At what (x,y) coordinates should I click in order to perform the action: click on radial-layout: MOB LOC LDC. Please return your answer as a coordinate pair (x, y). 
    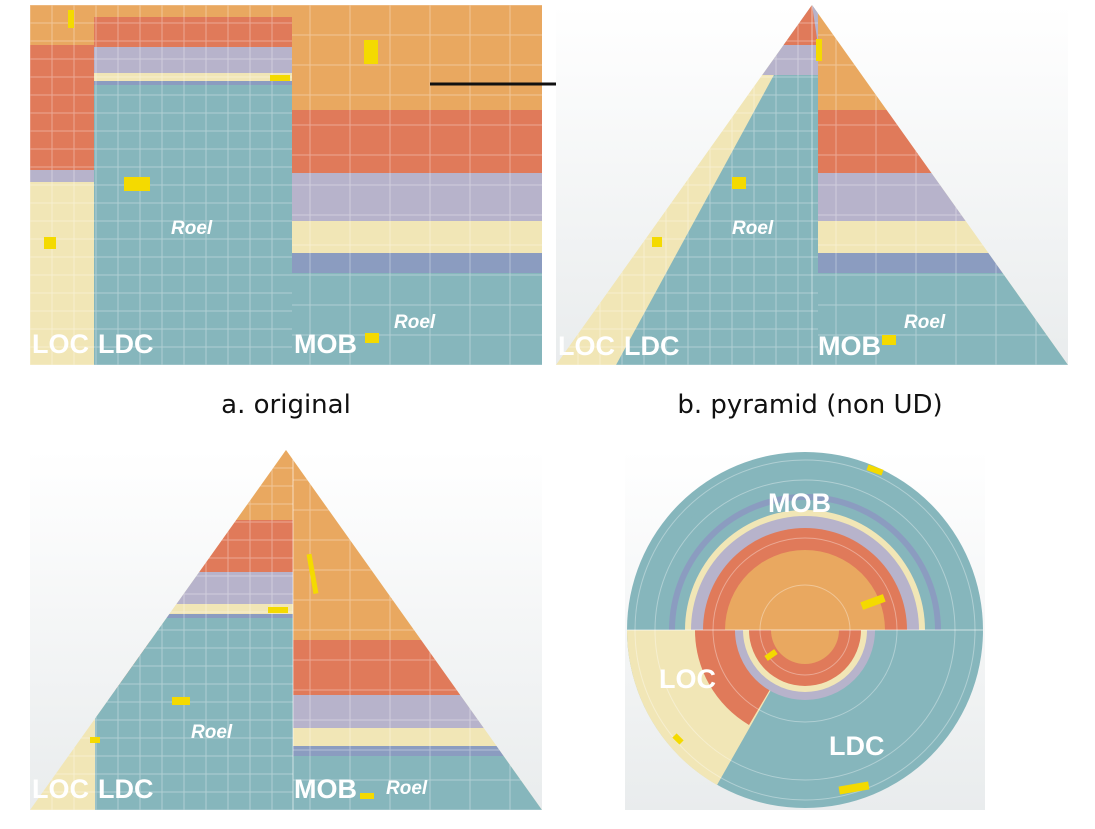
    Looking at the image, I should click on (805, 630).